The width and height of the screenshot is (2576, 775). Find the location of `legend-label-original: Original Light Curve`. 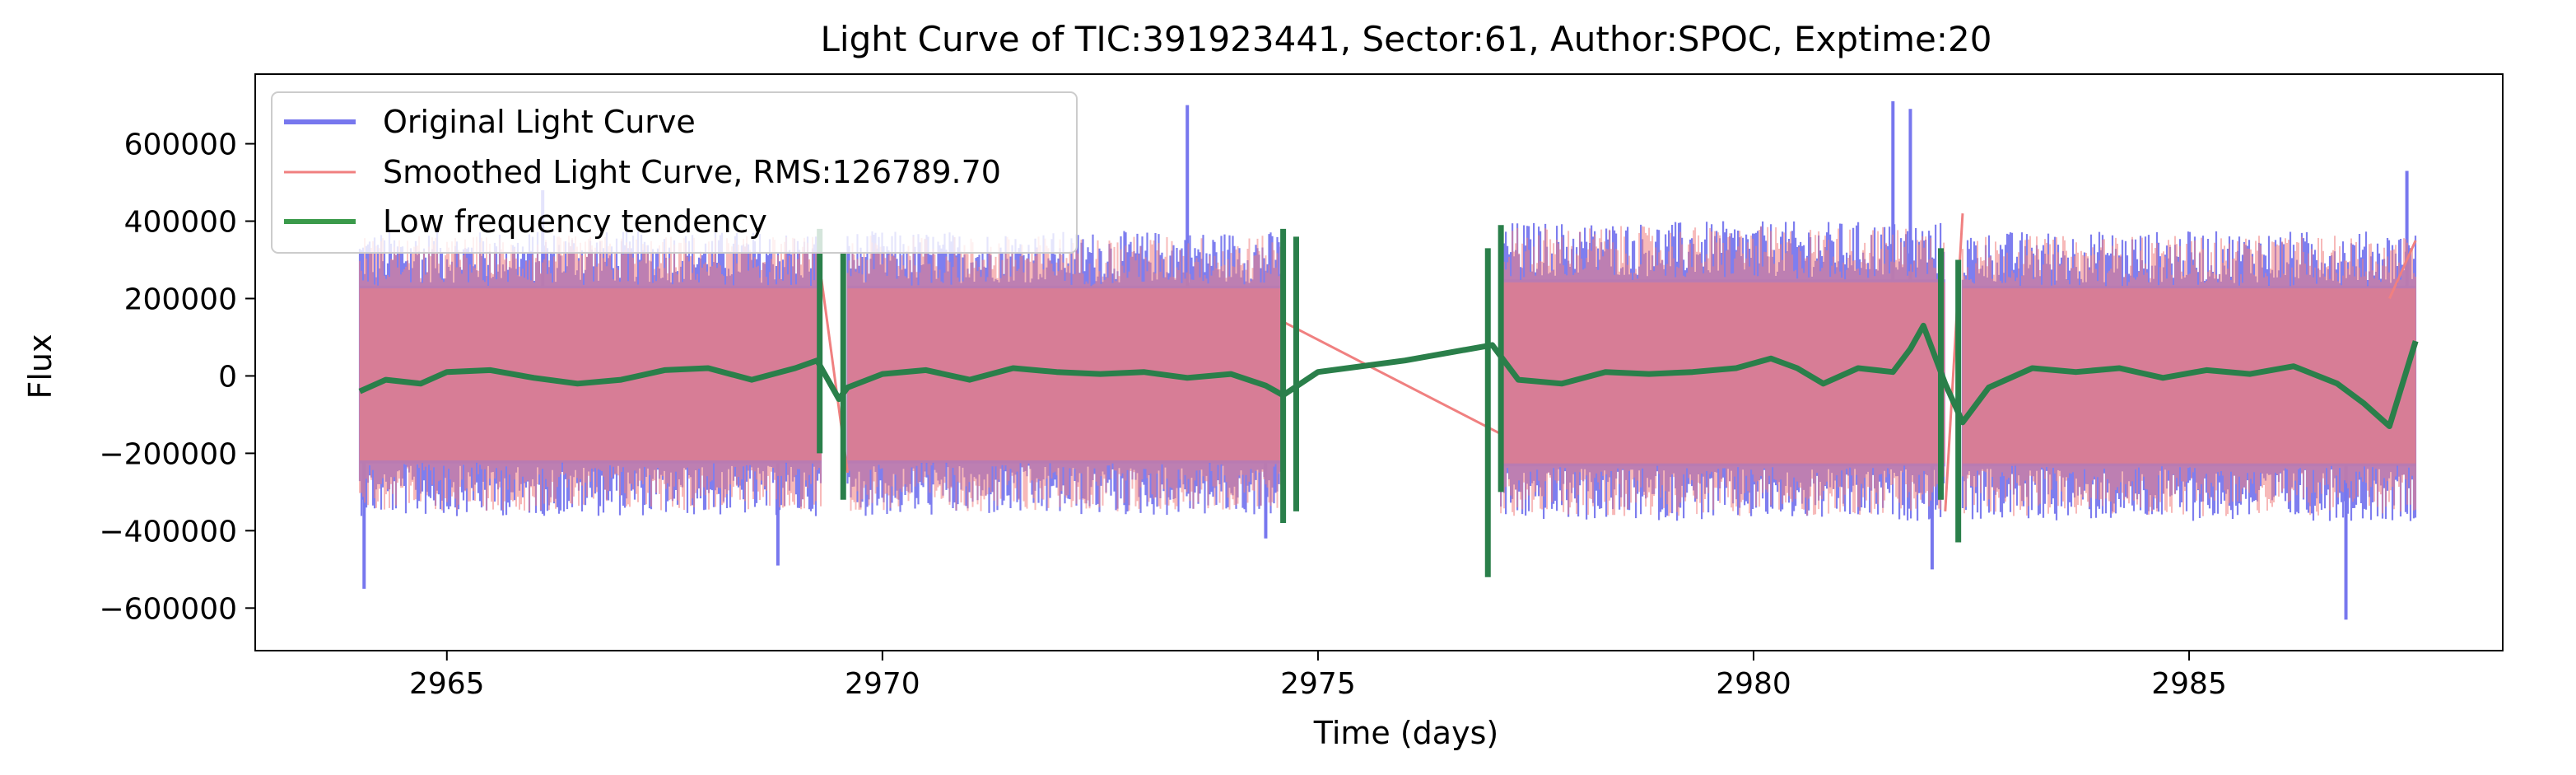

legend-label-original: Original Light Curve is located at coordinates (539, 122).